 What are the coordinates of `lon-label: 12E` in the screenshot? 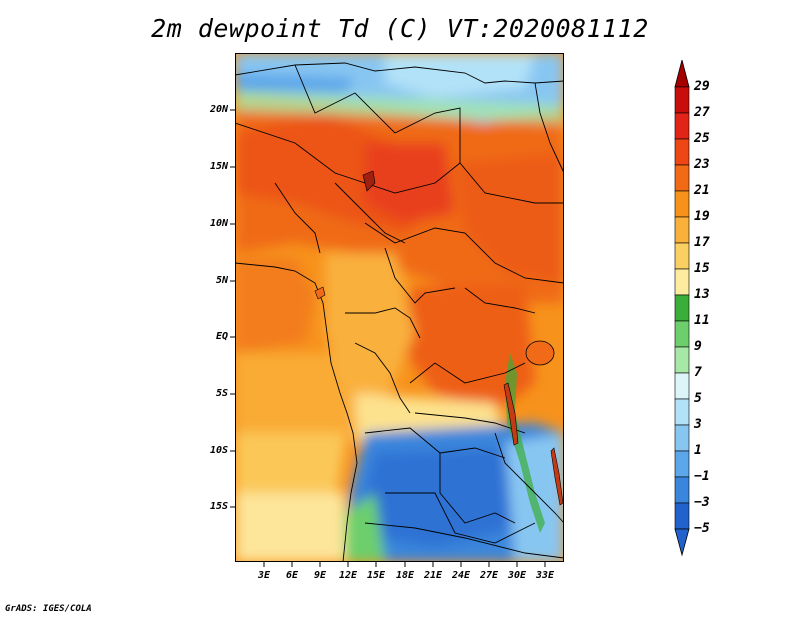 It's located at (348, 575).